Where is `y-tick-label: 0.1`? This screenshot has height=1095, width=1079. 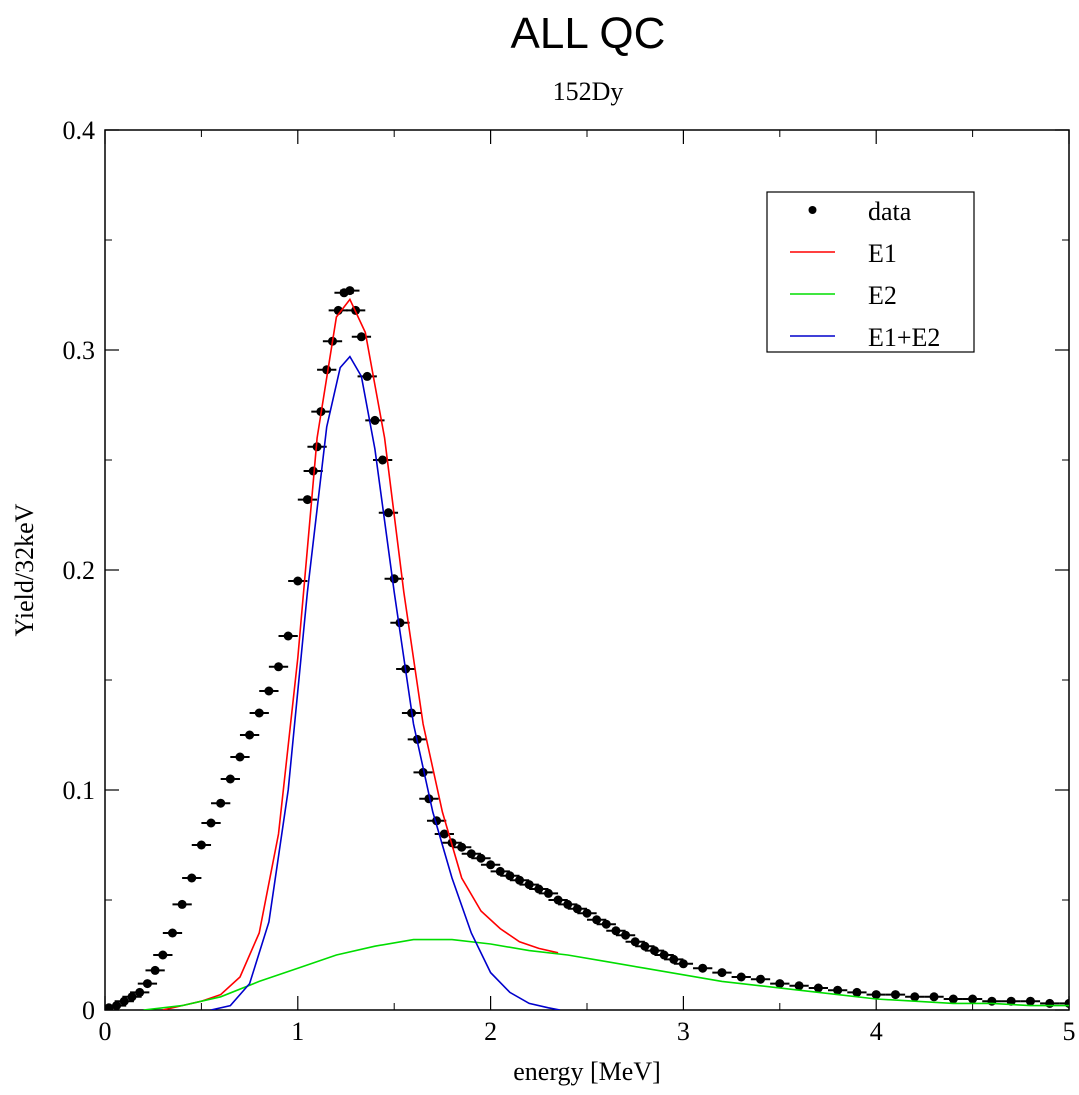
y-tick-label: 0.1 is located at coordinates (79, 790).